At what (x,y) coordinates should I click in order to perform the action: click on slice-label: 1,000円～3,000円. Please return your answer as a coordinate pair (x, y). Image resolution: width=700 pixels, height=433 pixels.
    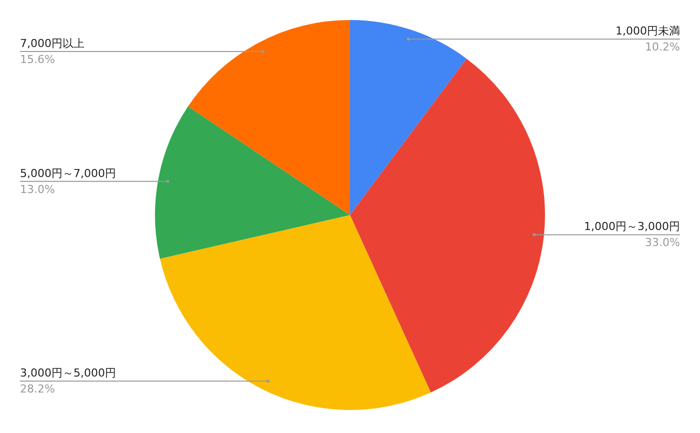
    Looking at the image, I should click on (632, 227).